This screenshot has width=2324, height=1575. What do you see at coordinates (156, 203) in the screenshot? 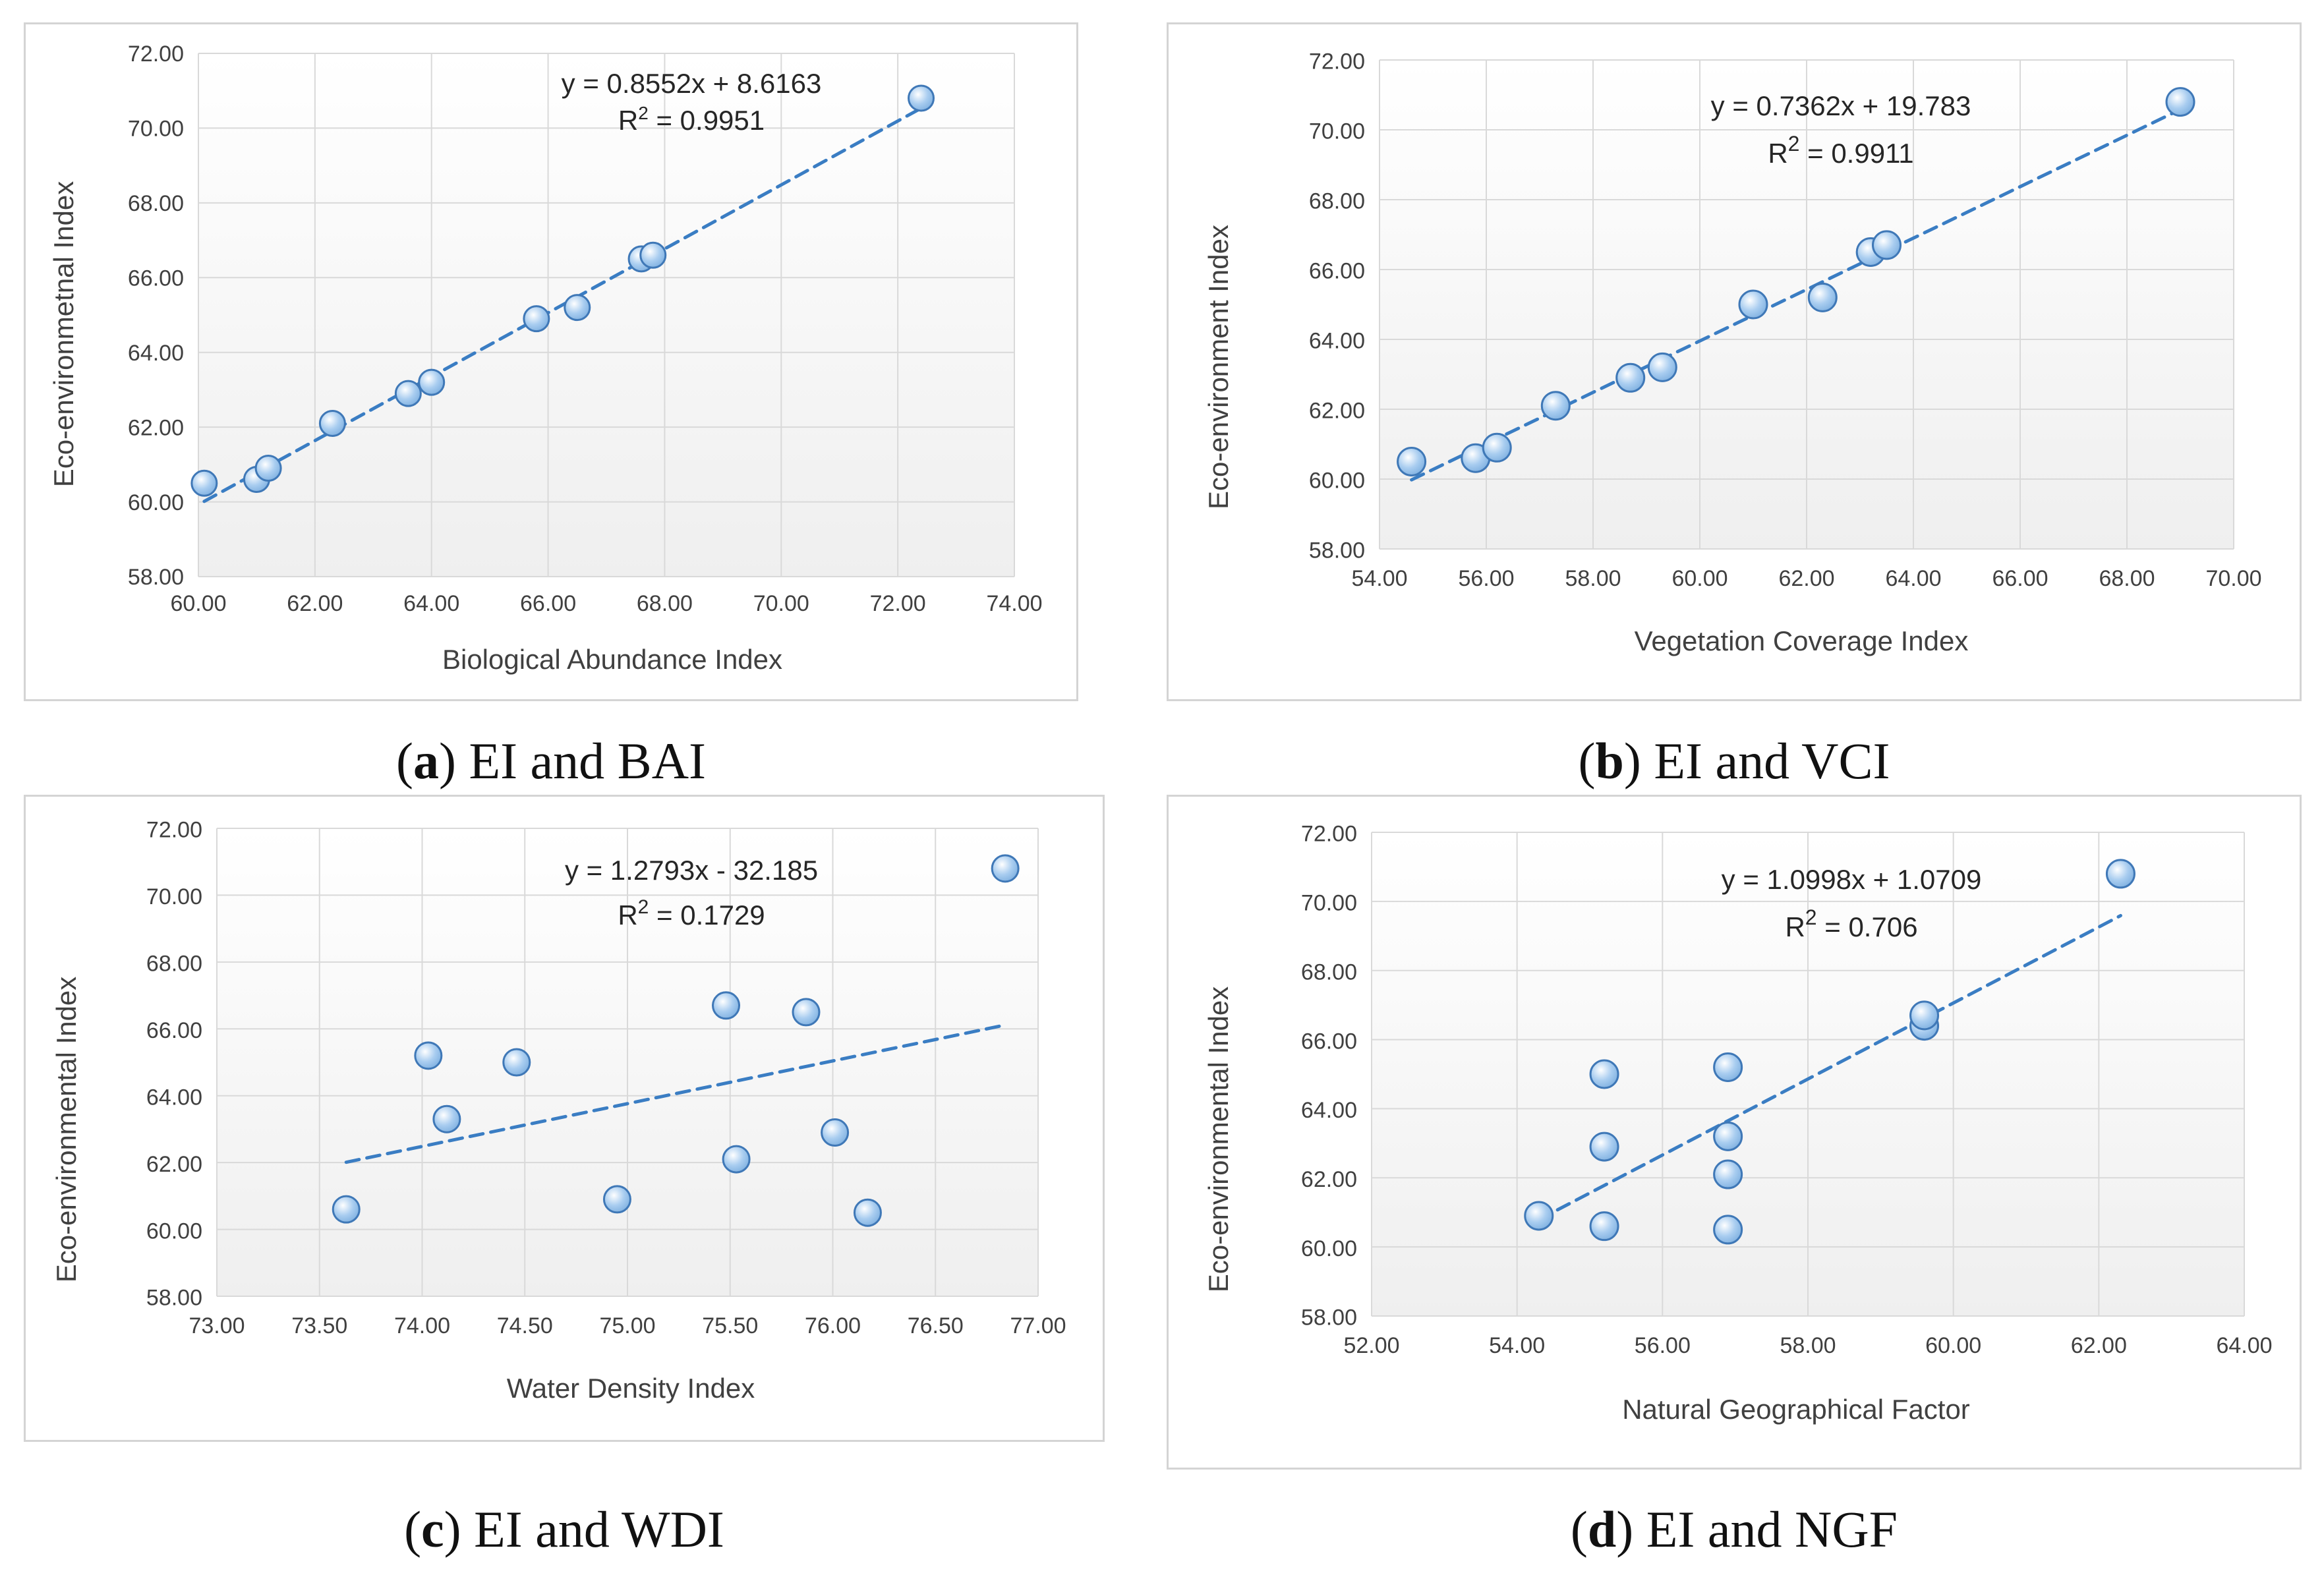
I see `chart-a-ytick-label: 68.00` at bounding box center [156, 203].